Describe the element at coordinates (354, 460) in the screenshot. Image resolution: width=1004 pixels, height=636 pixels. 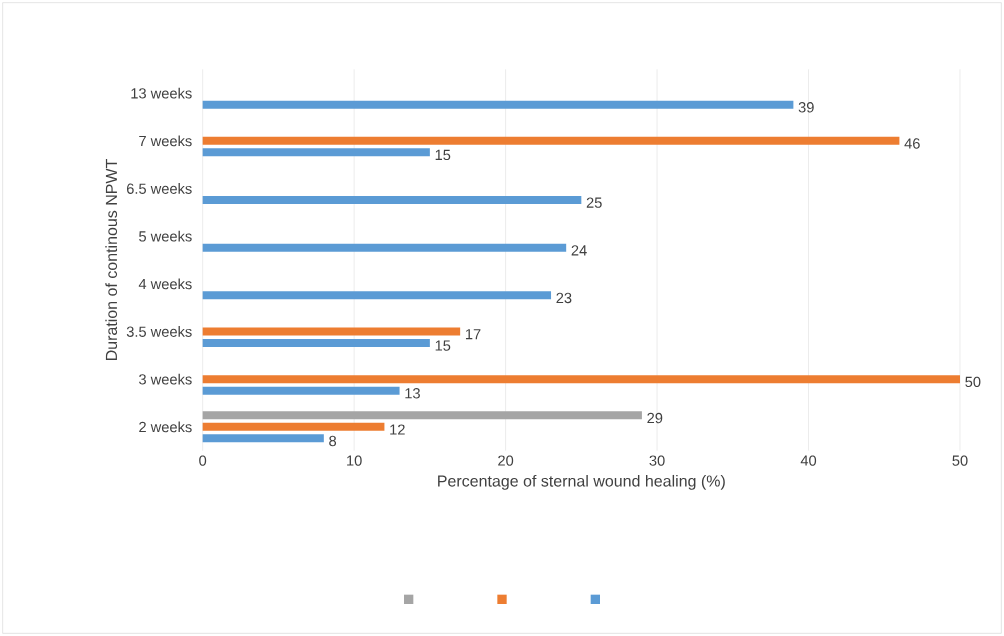
I see `x-tick-label: 10` at that location.